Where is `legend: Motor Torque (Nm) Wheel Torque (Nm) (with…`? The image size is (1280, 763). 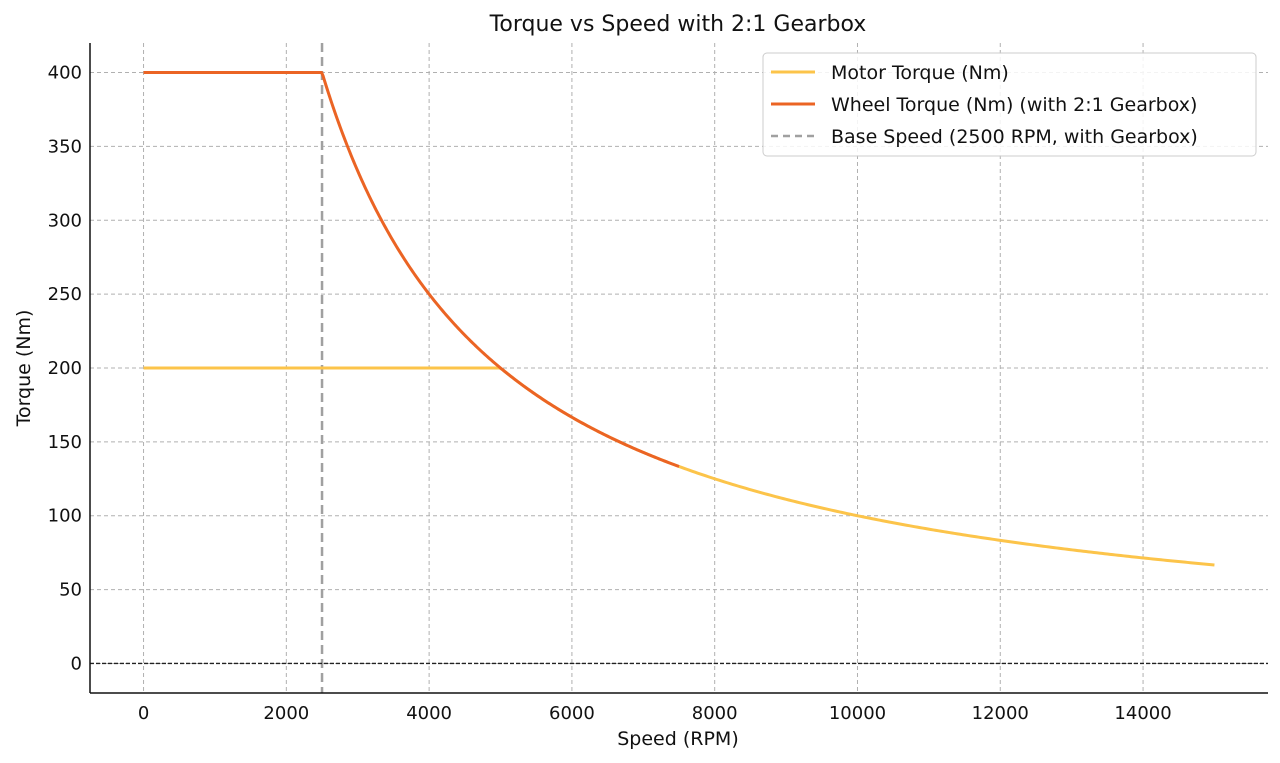
legend: Motor Torque (Nm) Wheel Torque (Nm) (with… is located at coordinates (1009, 104).